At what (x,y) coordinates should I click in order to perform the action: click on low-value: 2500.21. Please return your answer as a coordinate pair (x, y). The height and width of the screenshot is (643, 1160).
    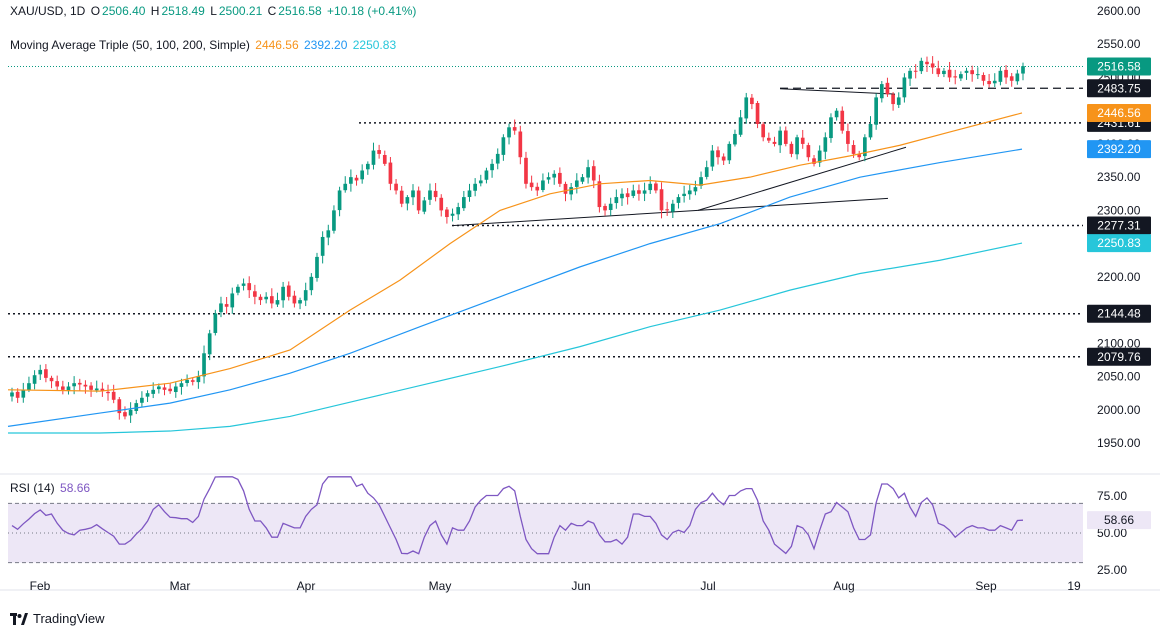
    Looking at the image, I should click on (240, 11).